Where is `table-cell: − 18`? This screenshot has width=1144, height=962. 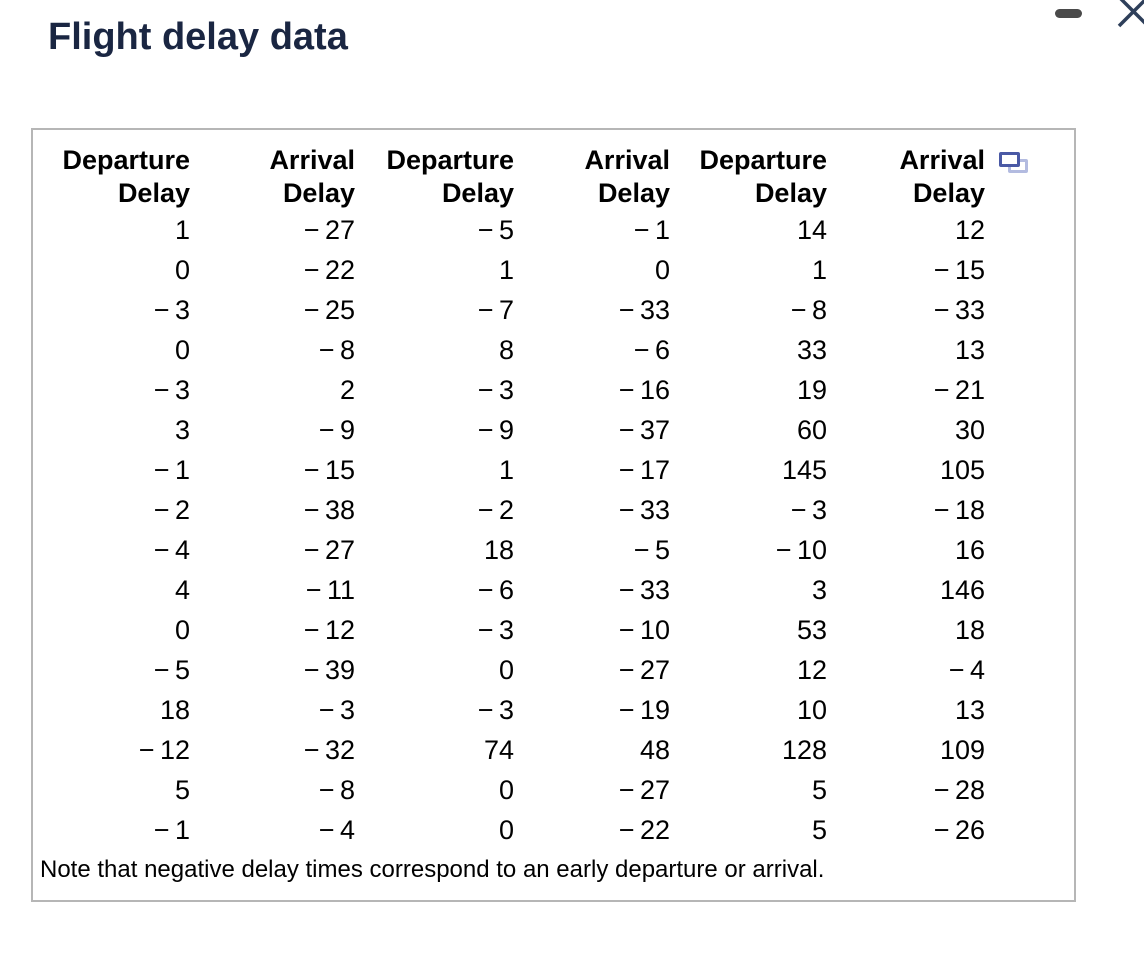 table-cell: − 18 is located at coordinates (959, 509).